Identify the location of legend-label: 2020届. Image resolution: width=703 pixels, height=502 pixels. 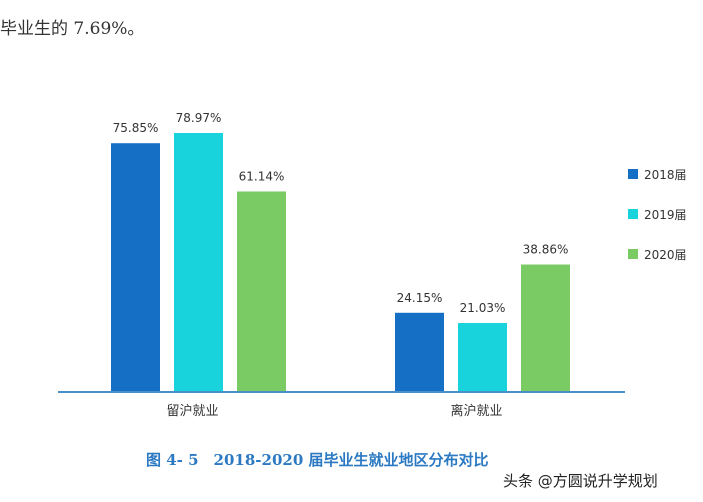
(665, 255).